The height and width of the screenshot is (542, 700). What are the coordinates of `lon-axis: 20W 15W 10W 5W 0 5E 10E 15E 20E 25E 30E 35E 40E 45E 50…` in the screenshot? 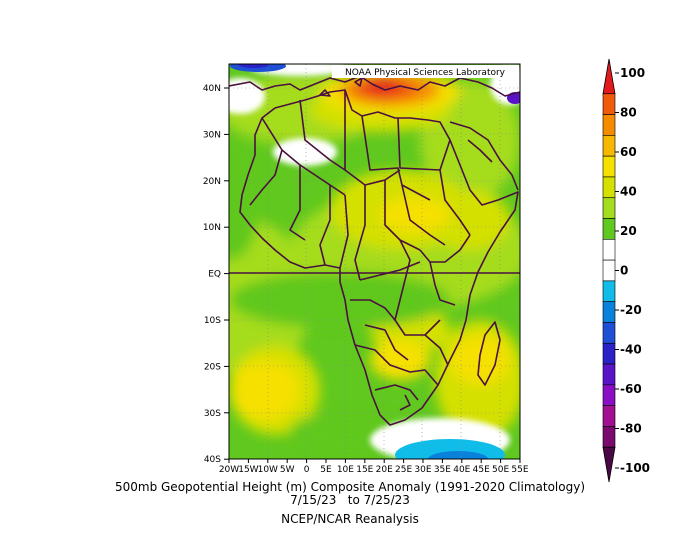 It's located at (374, 467).